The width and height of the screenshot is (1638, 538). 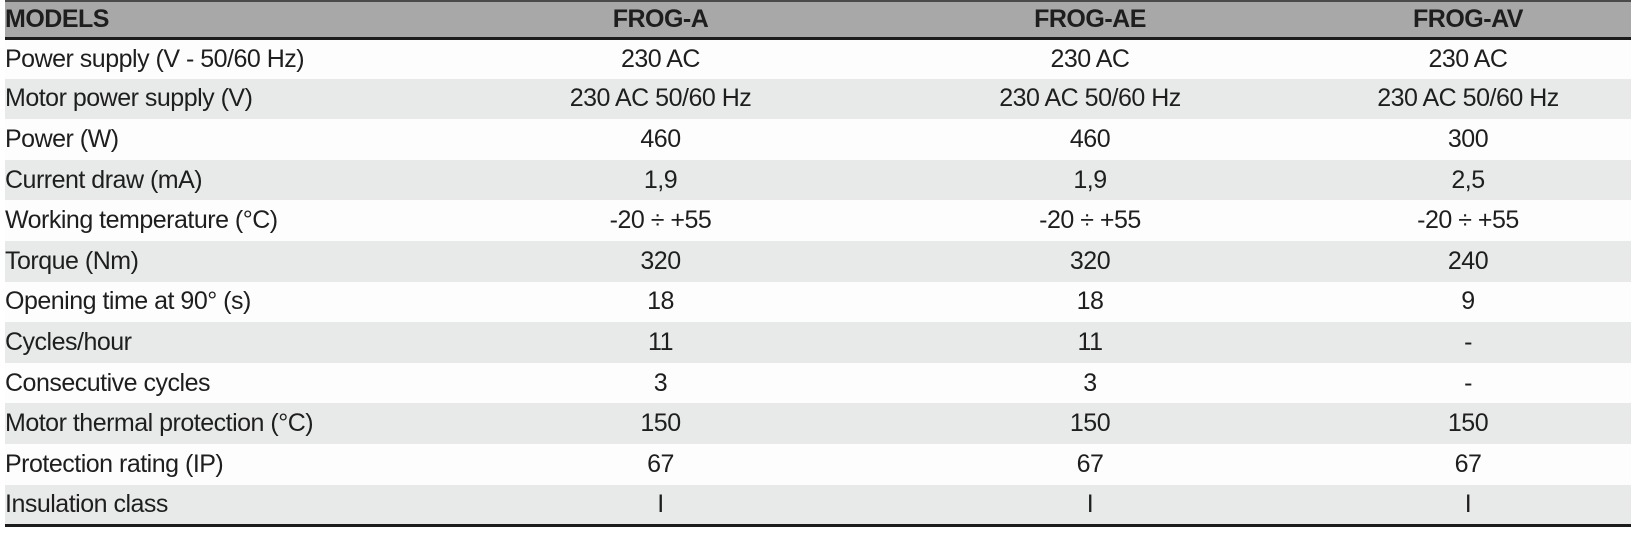 What do you see at coordinates (107, 382) in the screenshot?
I see `row-label: Consecutive cycles` at bounding box center [107, 382].